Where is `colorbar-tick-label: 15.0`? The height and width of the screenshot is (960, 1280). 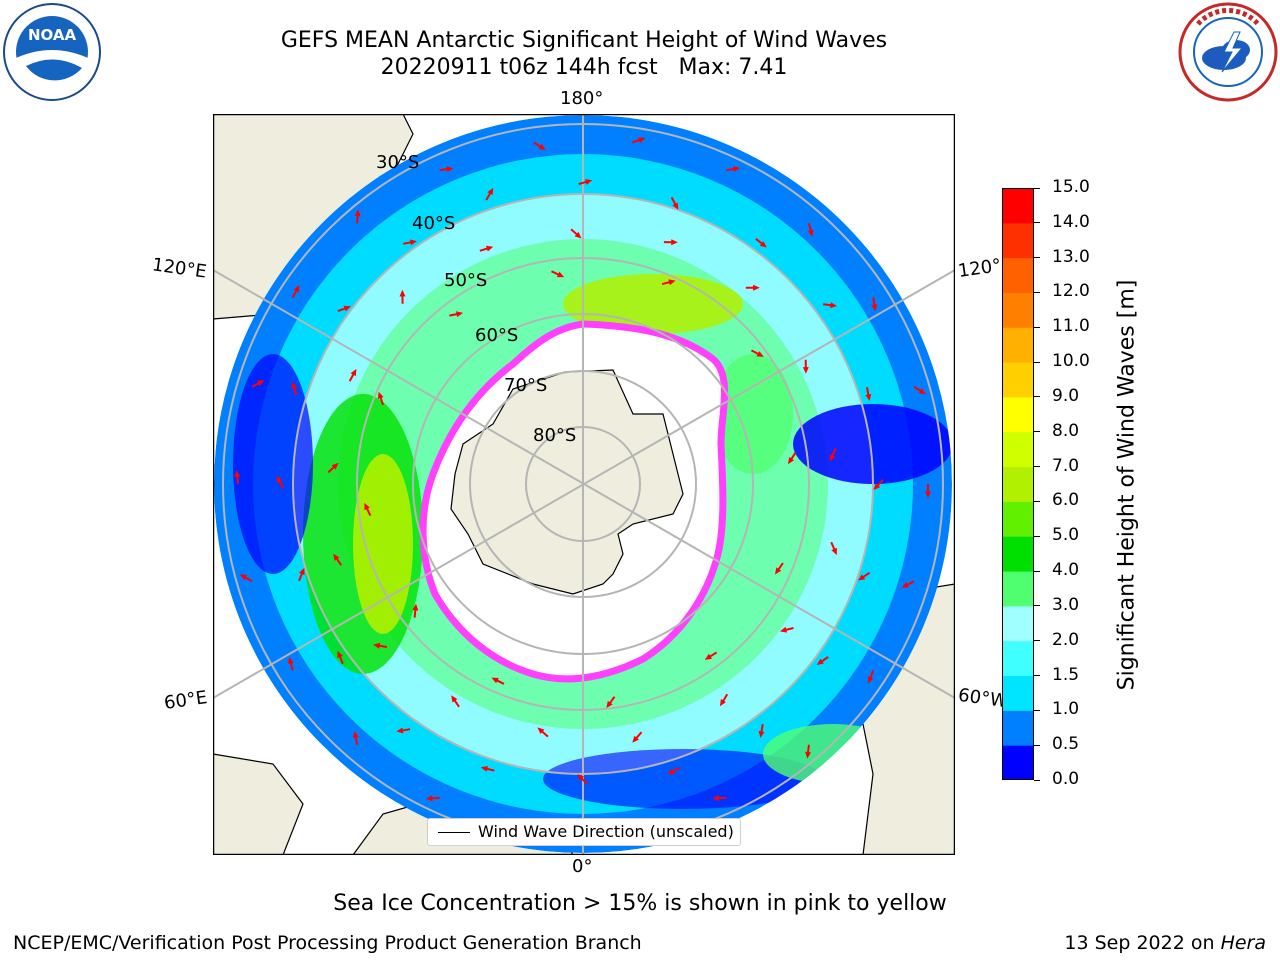
colorbar-tick-label: 15.0 is located at coordinates (1071, 187).